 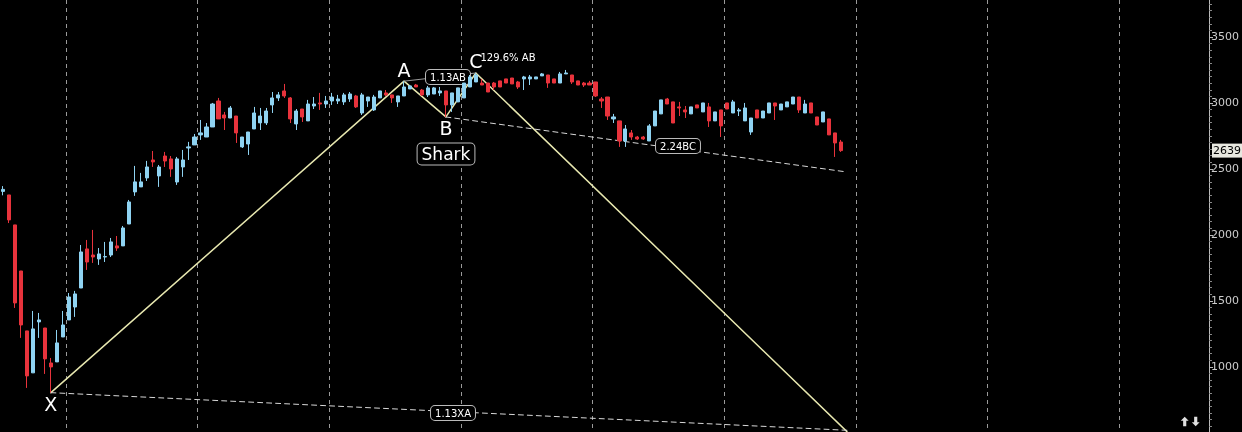 I want to click on y-tick-label: 2500, so click(x=1225, y=169).